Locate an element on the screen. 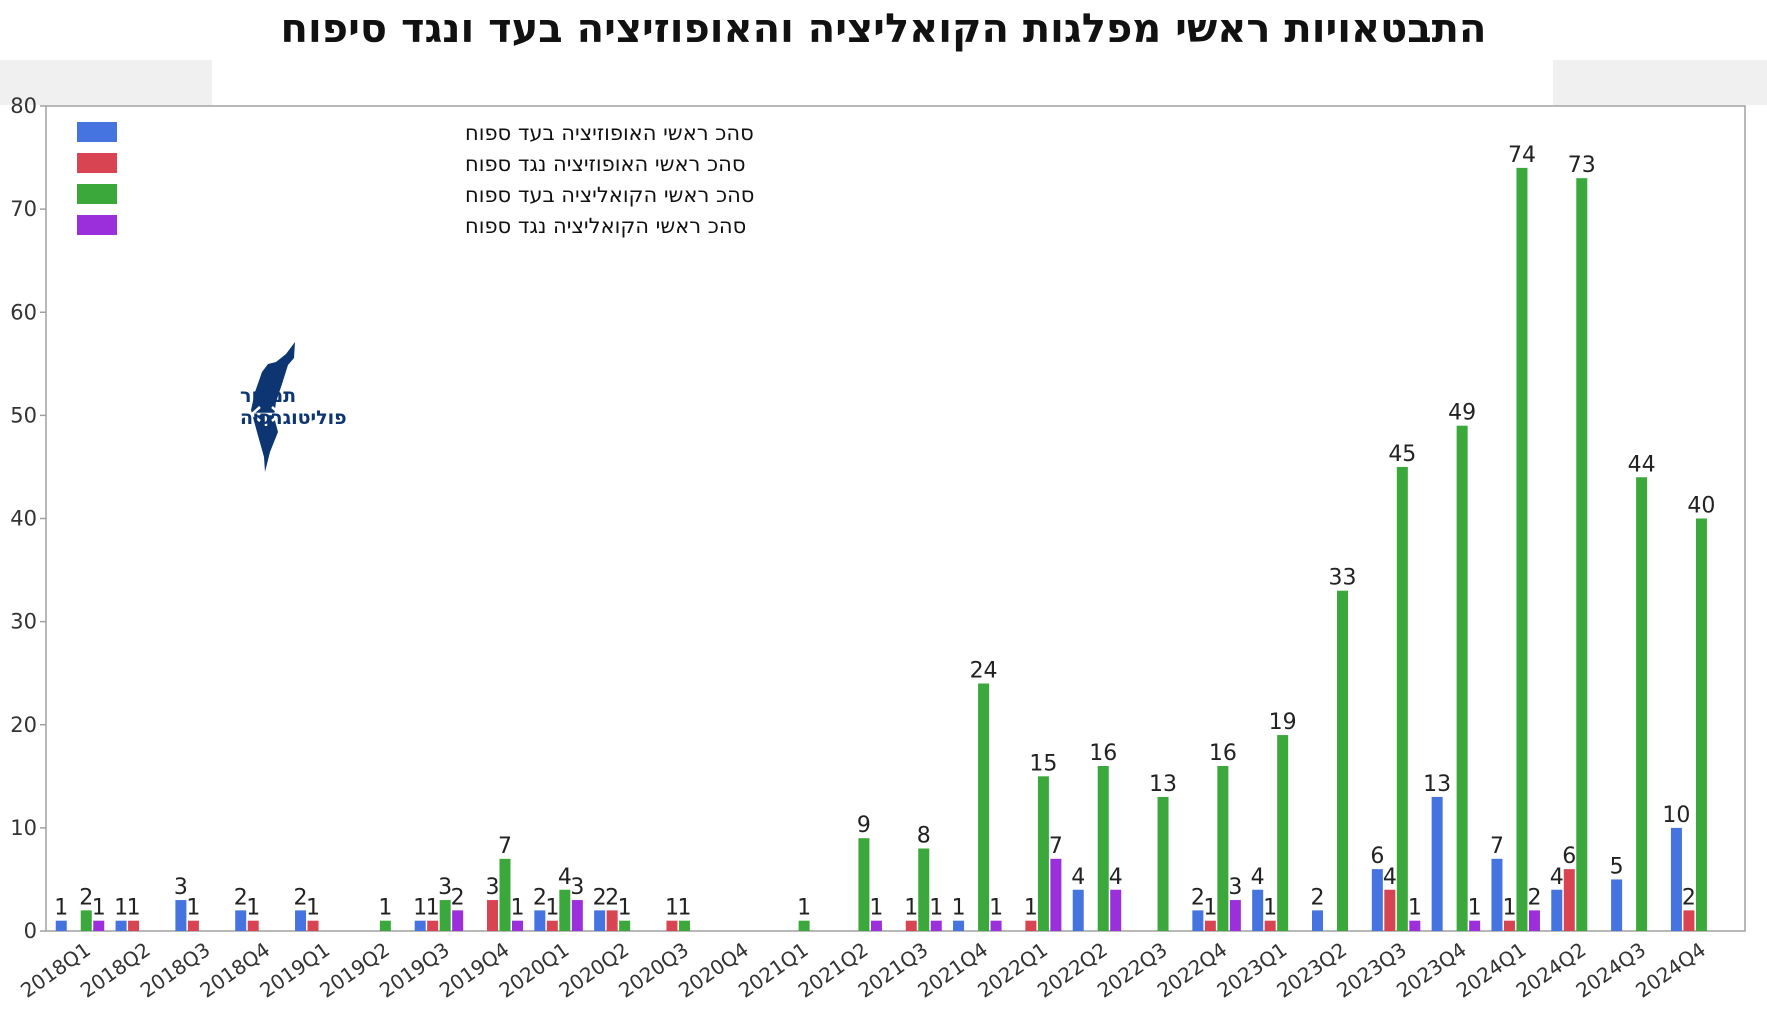  bar-s2-2021Q3 is located at coordinates (924, 889).